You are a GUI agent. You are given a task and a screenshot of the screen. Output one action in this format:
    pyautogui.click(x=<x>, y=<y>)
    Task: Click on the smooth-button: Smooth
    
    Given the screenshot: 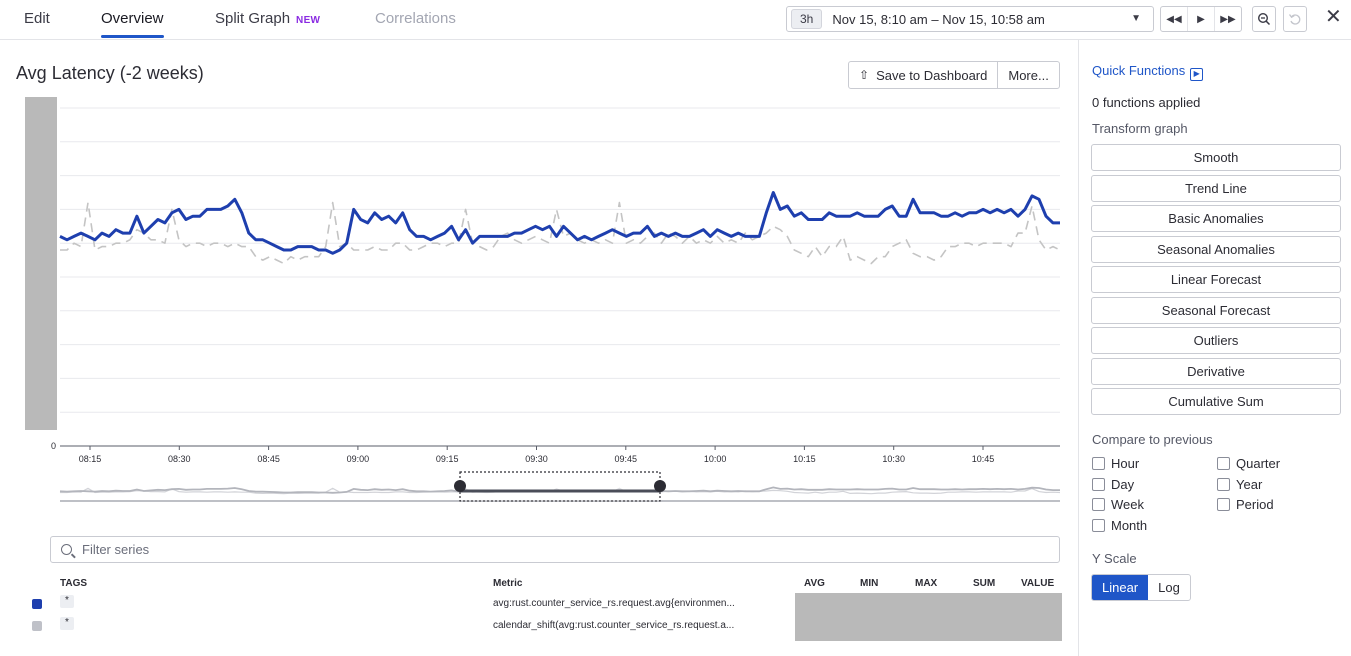 What is the action you would take?
    pyautogui.click(x=1216, y=157)
    